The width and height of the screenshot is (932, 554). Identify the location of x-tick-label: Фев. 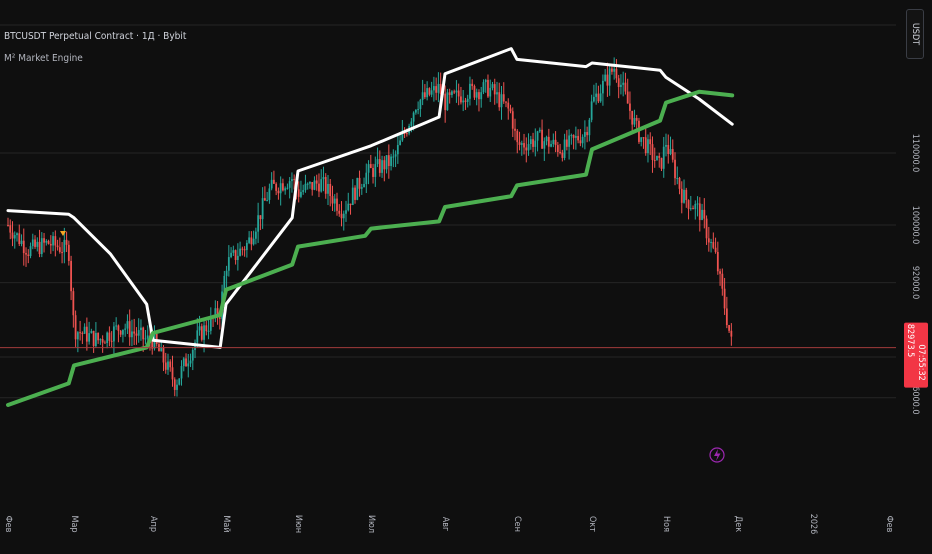
(8, 524).